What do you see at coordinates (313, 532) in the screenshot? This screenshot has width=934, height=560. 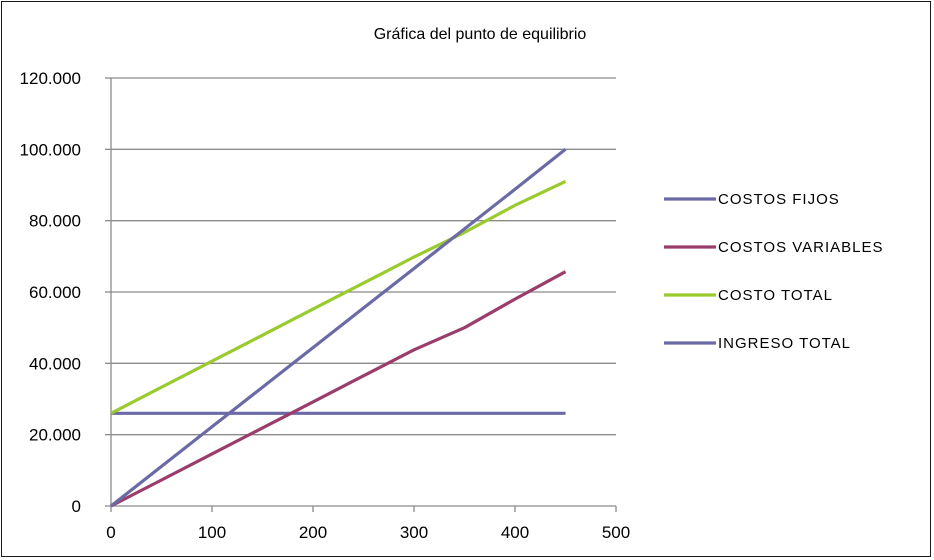 I see `x-tick-label: 200` at bounding box center [313, 532].